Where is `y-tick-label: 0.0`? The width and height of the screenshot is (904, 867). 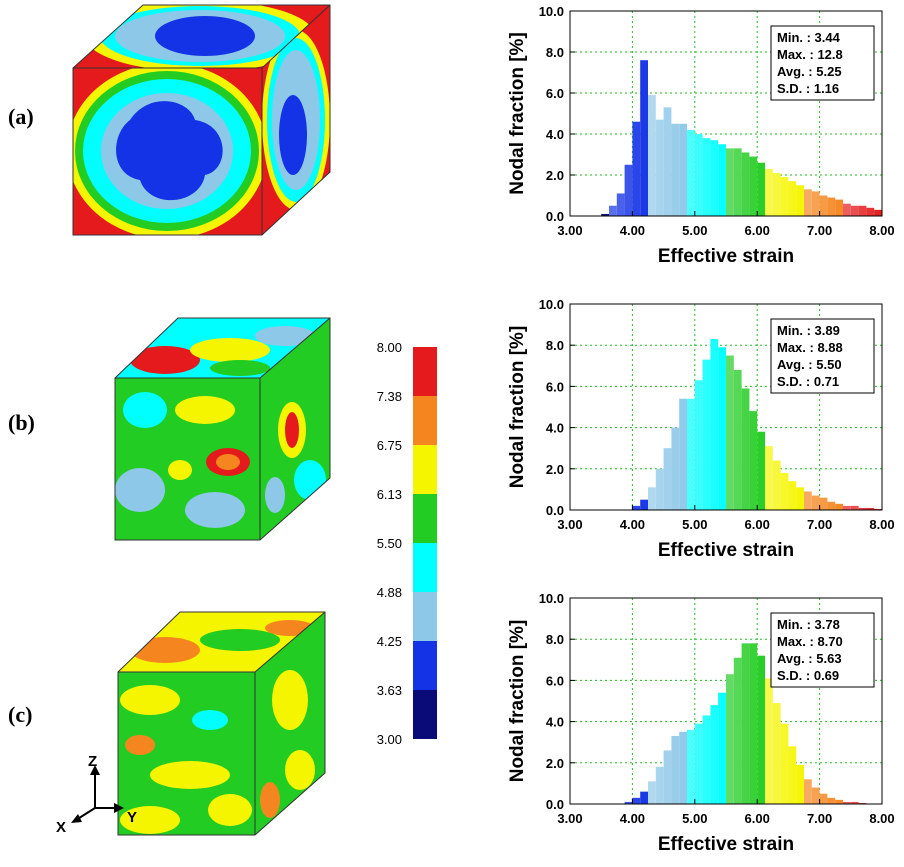
y-tick-label: 0.0 is located at coordinates (555, 510).